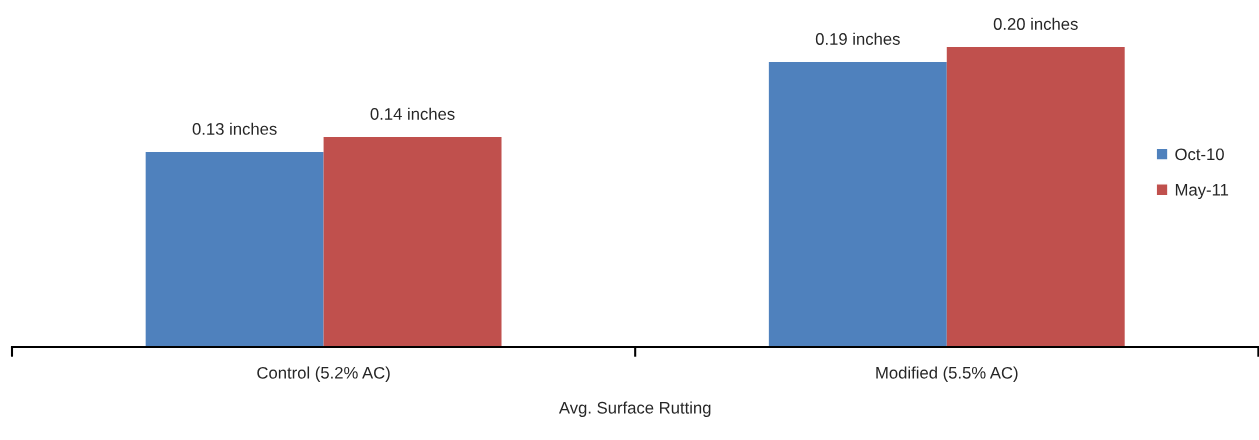 The image size is (1259, 440). Describe the element at coordinates (234, 128) in the screenshot. I see `data-label: 0.13 inches` at that location.